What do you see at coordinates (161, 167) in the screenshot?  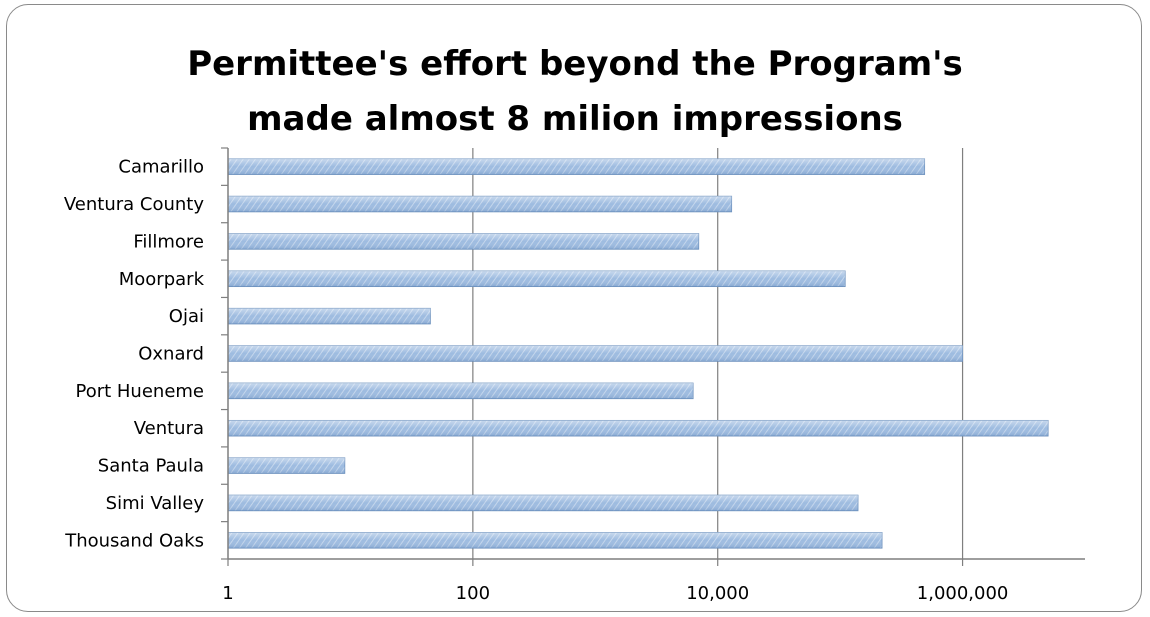 I see `category-label: Camarillo` at bounding box center [161, 167].